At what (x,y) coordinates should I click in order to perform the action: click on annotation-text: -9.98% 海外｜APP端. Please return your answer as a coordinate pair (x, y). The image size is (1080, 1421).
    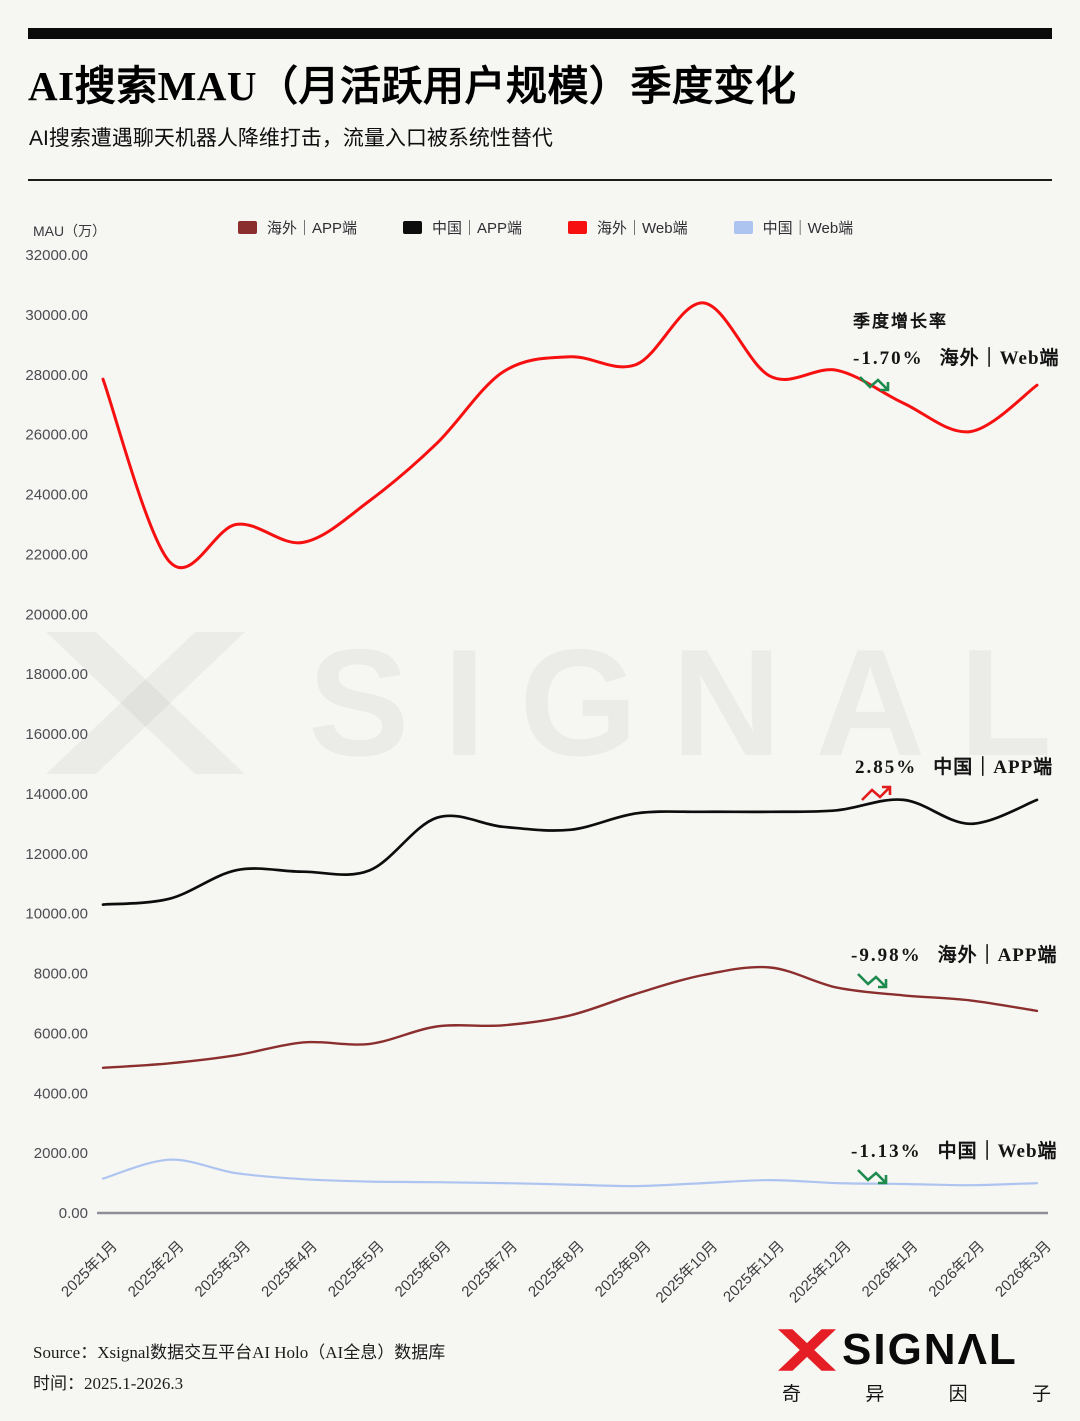
    Looking at the image, I should click on (954, 953).